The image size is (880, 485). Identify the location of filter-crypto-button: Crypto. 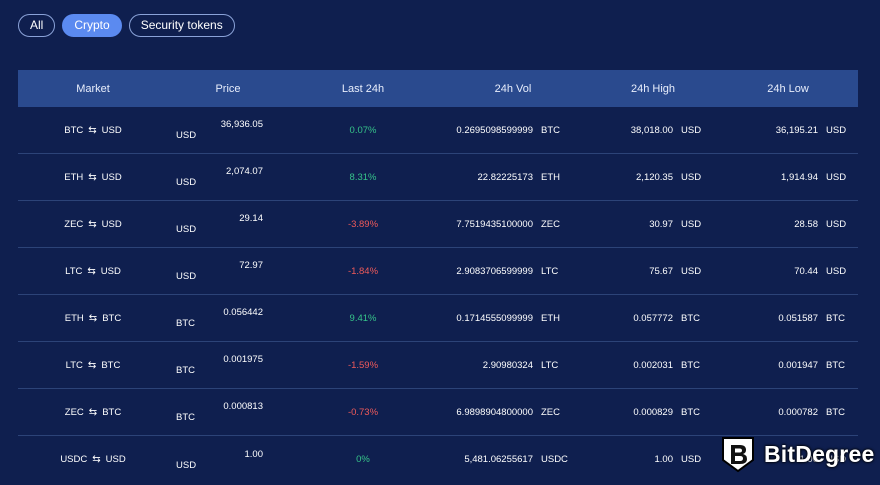
(92, 25).